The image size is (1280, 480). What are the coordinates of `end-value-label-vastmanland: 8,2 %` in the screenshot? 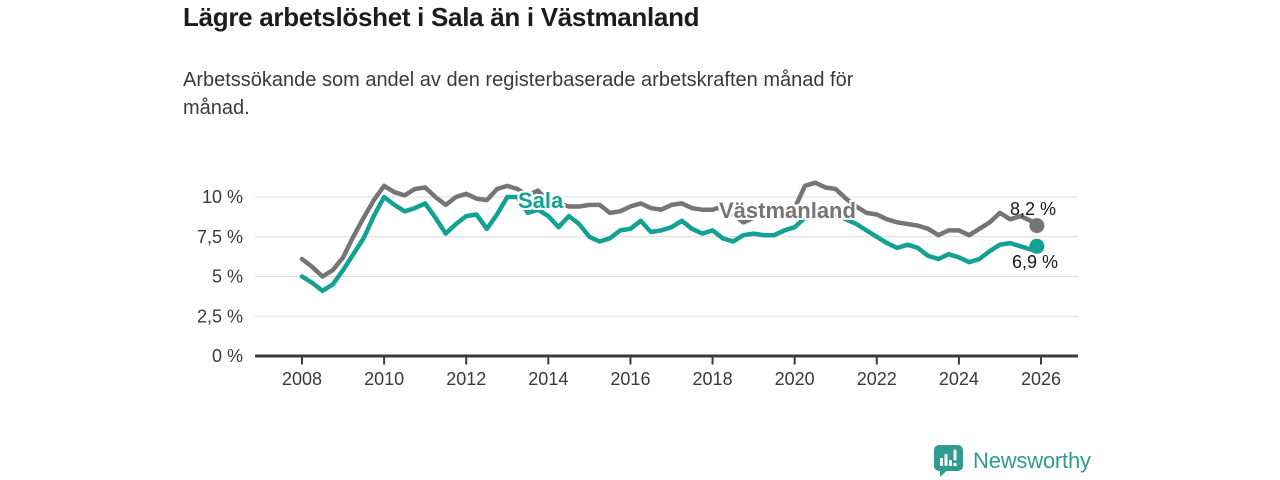 It's located at (1033, 209).